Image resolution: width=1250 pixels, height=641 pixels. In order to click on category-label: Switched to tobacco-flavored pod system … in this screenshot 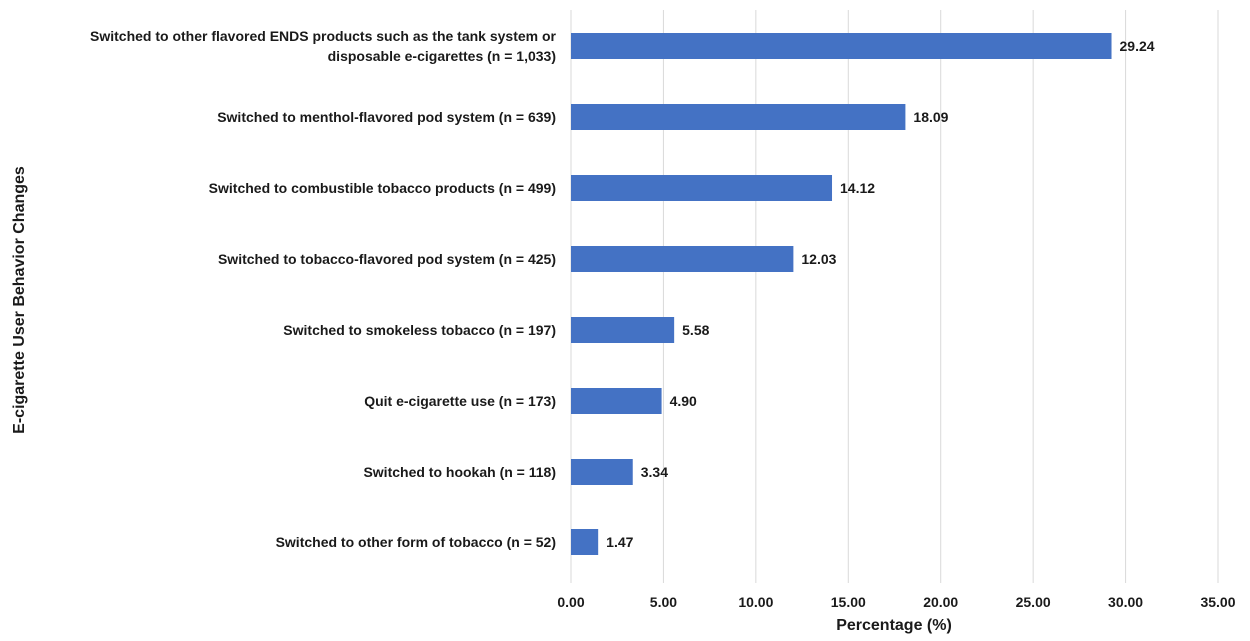, I will do `click(387, 259)`.